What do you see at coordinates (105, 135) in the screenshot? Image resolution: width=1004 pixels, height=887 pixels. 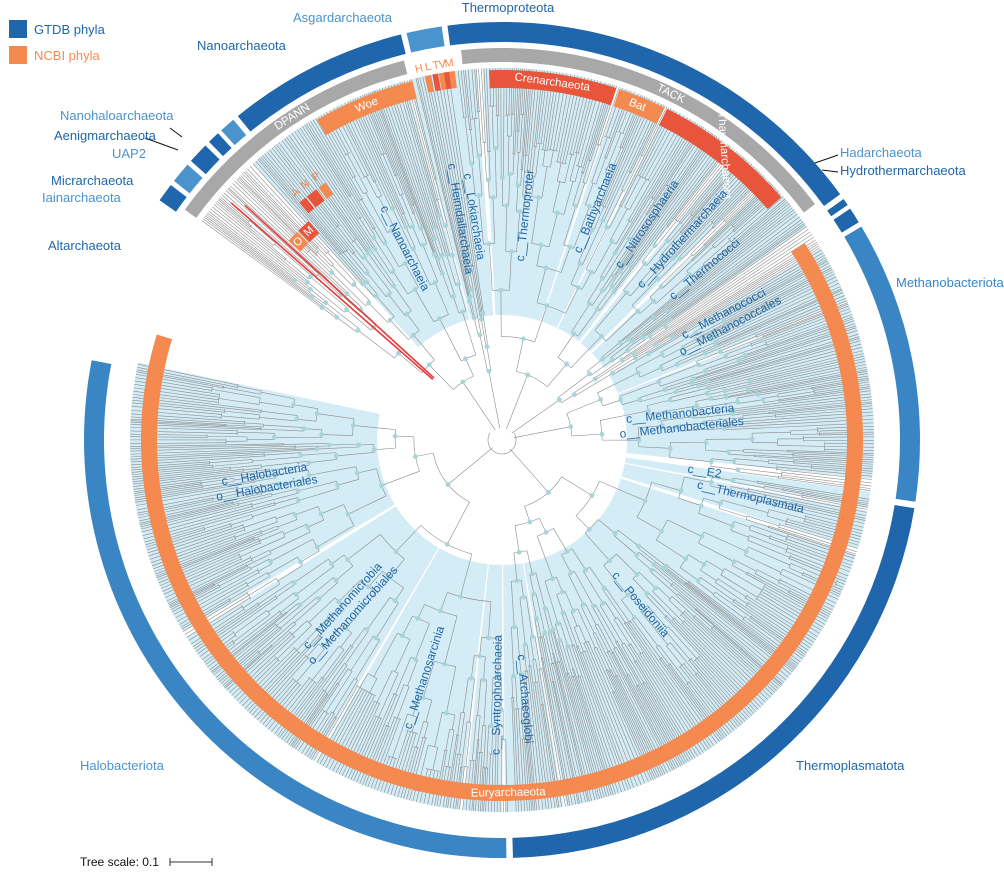 I see `gtdb-phylum-label-aenigmarchaeota: Aenigmarchaeota` at bounding box center [105, 135].